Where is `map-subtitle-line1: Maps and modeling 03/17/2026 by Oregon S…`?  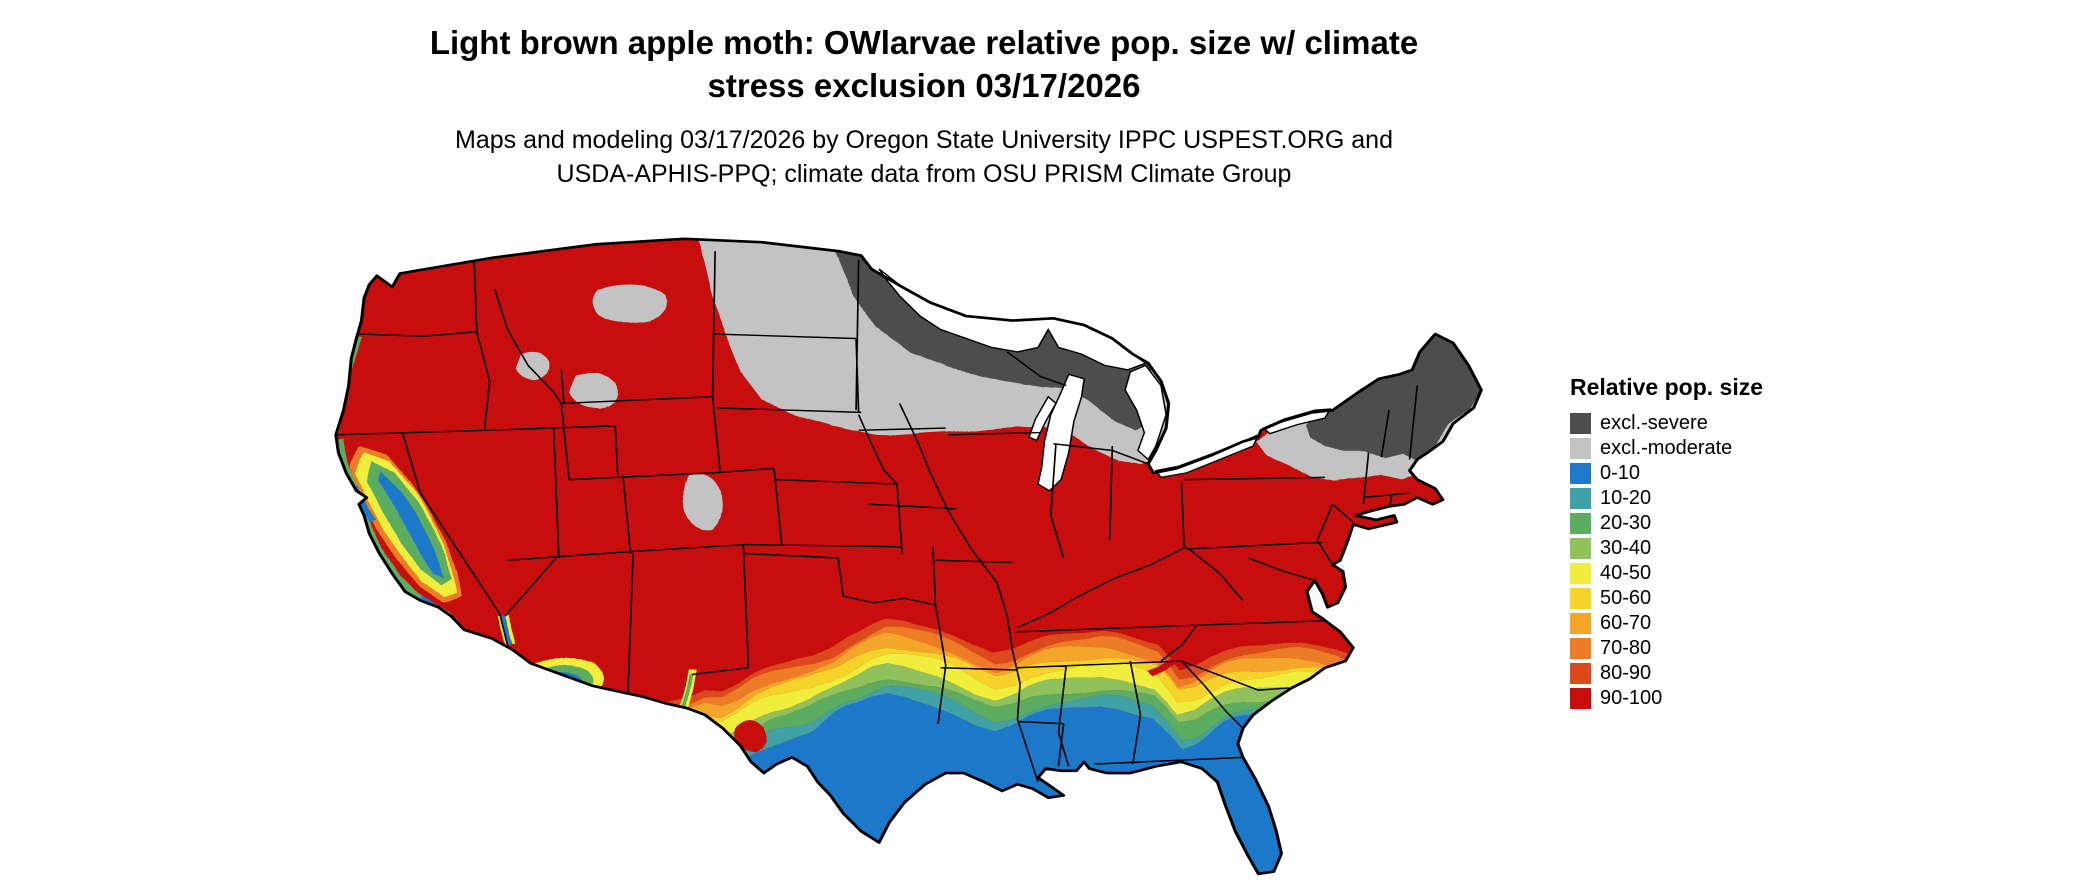 map-subtitle-line1: Maps and modeling 03/17/2026 by Oregon S… is located at coordinates (924, 139).